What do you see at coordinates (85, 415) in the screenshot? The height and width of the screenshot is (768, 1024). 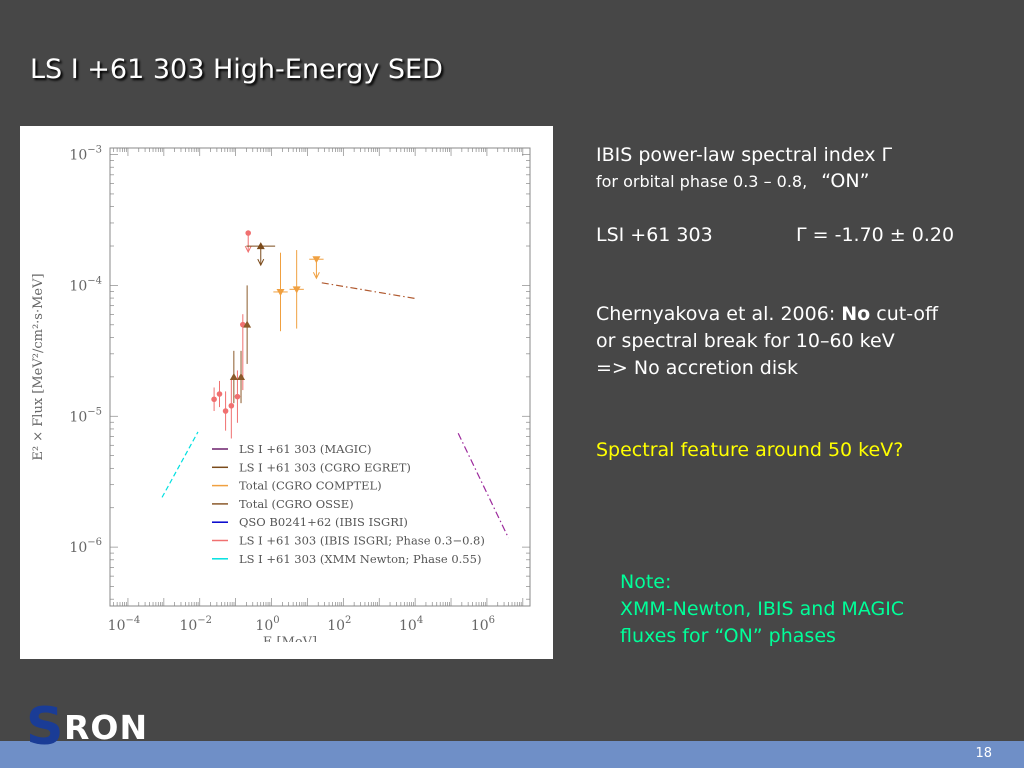 I see `y-tick-label: 10⁻⁵` at bounding box center [85, 415].